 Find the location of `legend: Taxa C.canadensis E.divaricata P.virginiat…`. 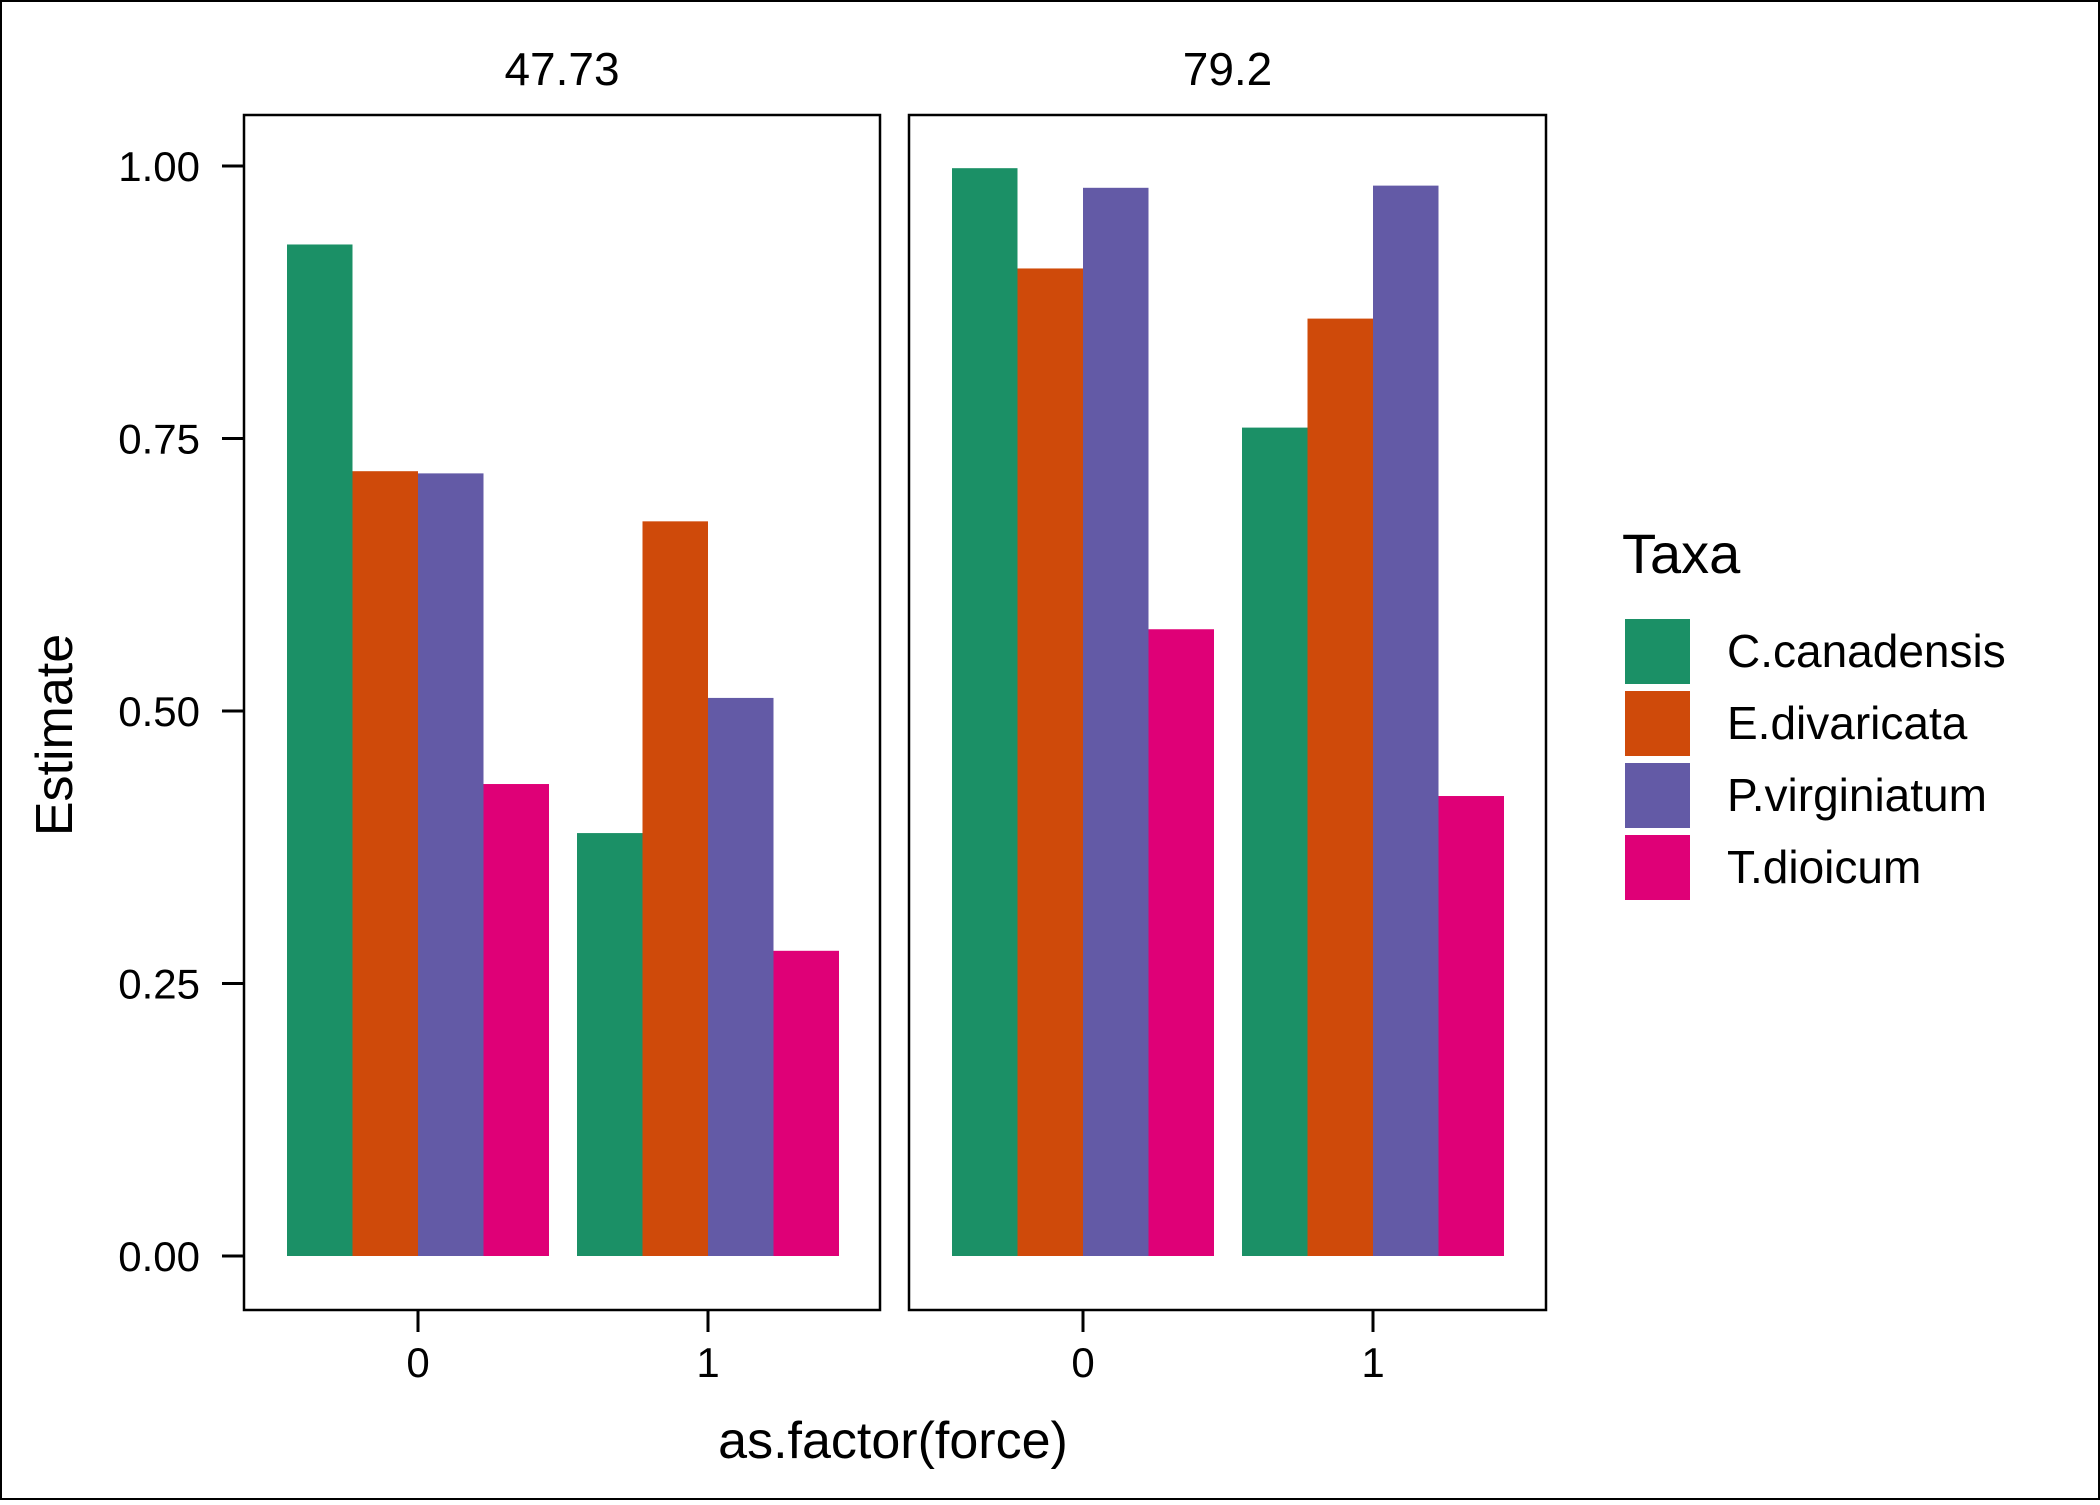

legend: Taxa C.canadensis E.divaricata P.virginiat… is located at coordinates (1814, 711).